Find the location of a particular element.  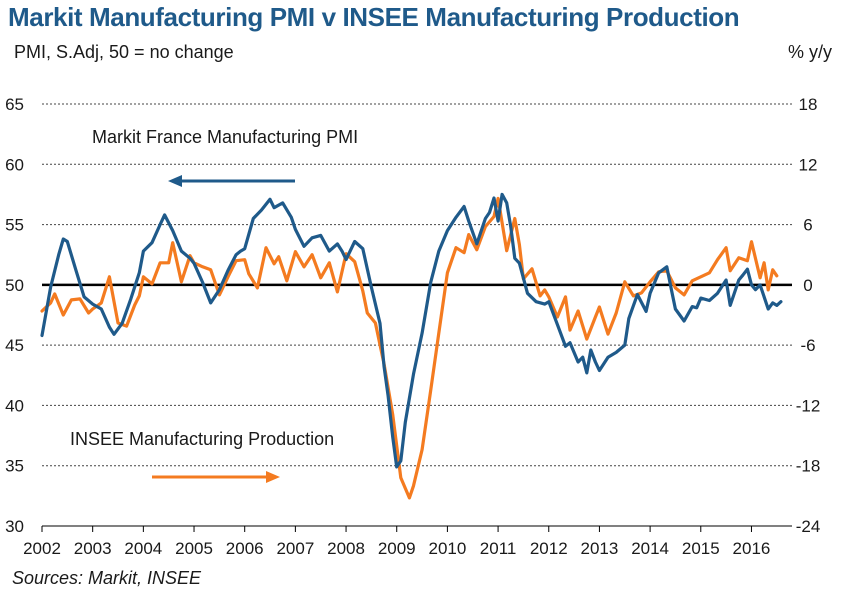

y-right-tick-label: 18 is located at coordinates (808, 104).